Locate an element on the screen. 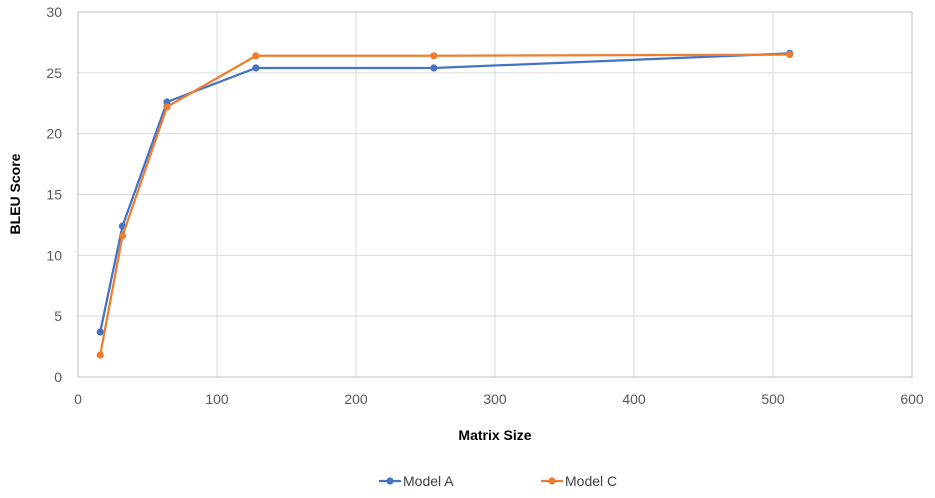  y-tick-label: 15 is located at coordinates (54, 195).